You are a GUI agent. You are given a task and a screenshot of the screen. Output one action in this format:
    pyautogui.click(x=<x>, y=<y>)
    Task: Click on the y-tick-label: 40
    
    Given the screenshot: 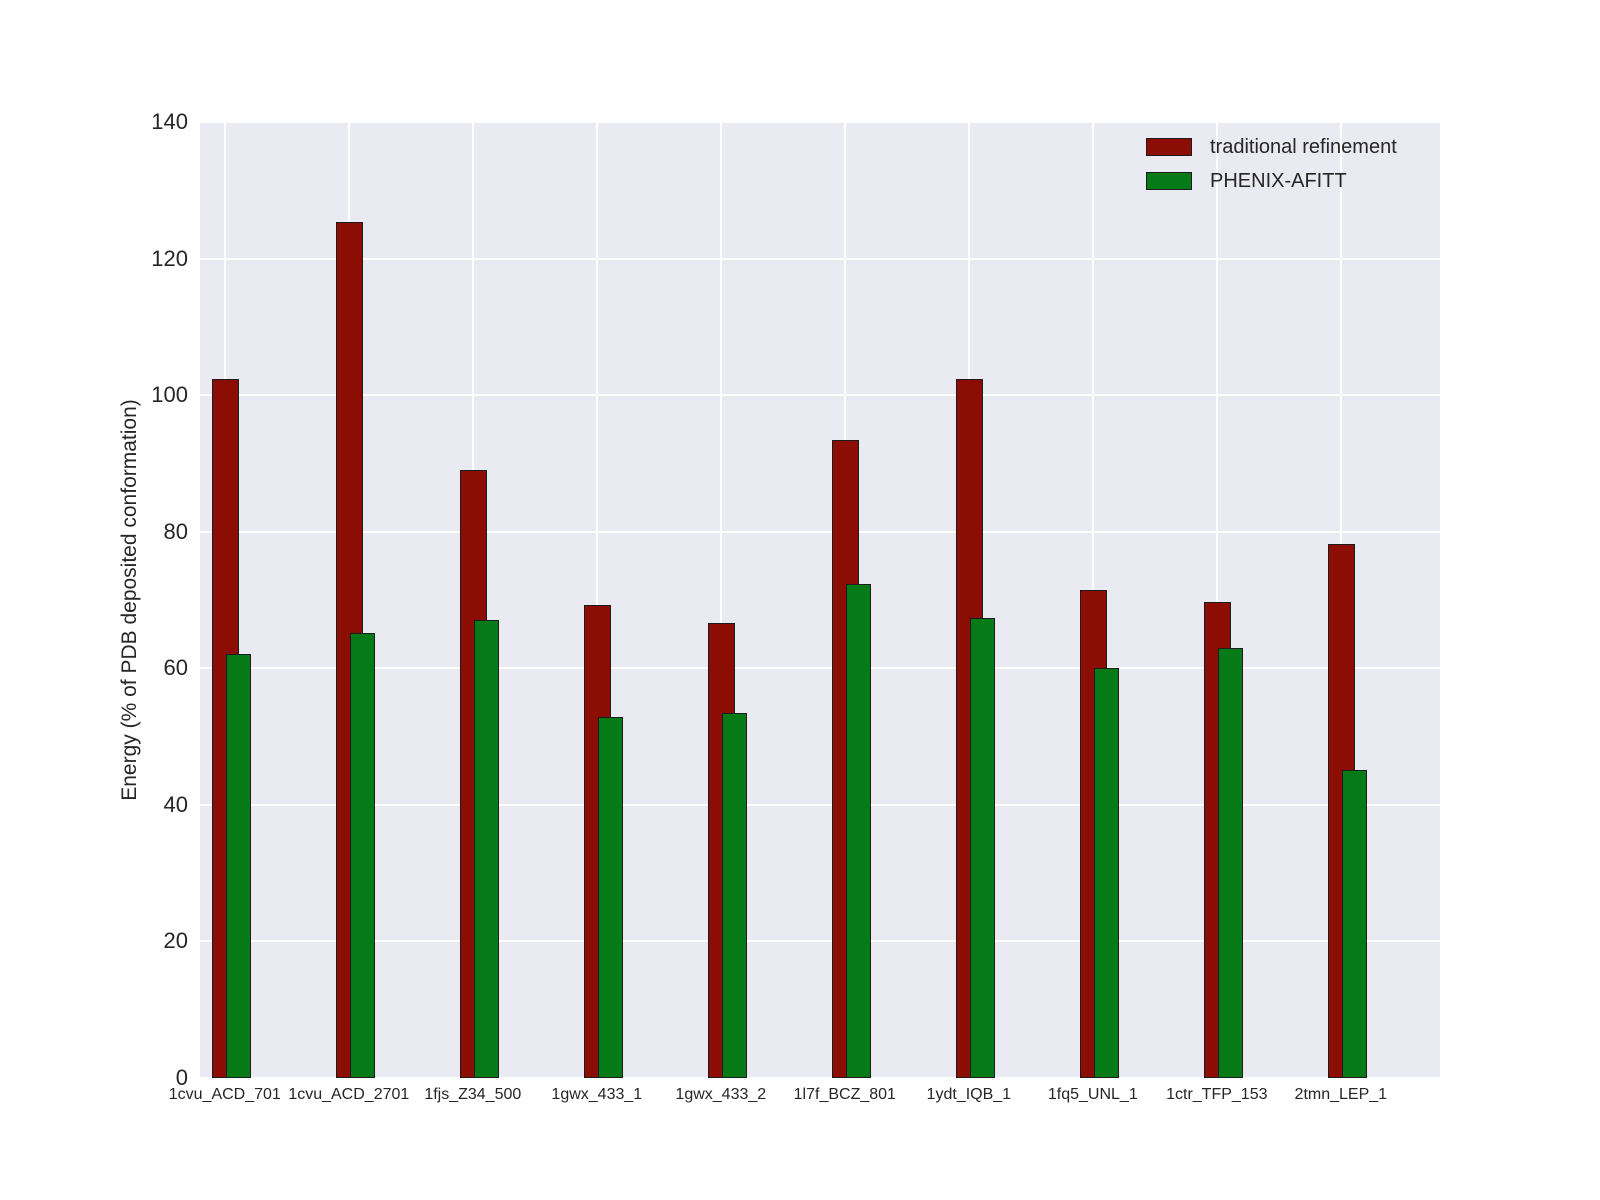 What is the action you would take?
    pyautogui.click(x=175, y=804)
    